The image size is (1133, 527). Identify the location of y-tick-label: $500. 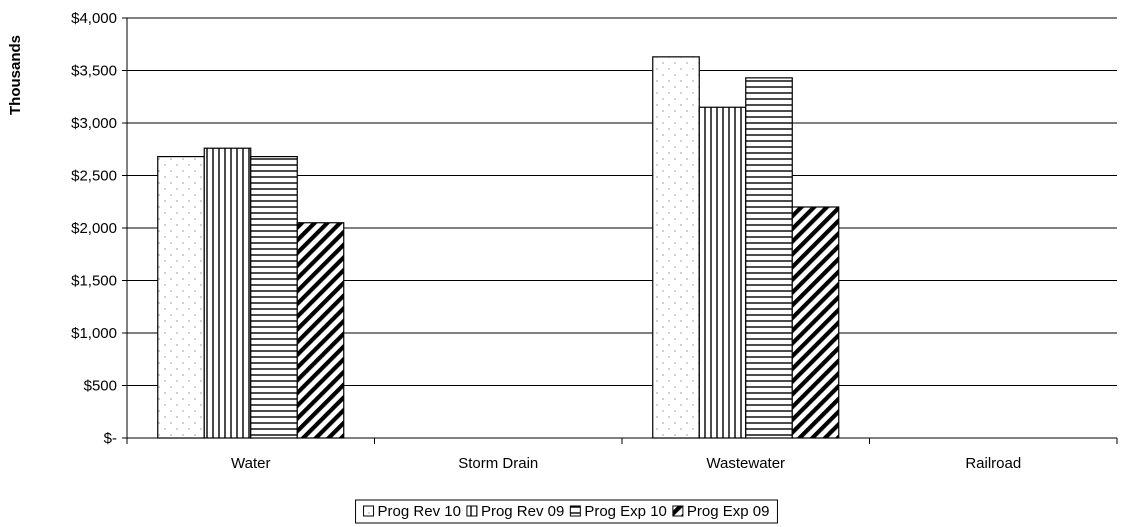
(100, 386).